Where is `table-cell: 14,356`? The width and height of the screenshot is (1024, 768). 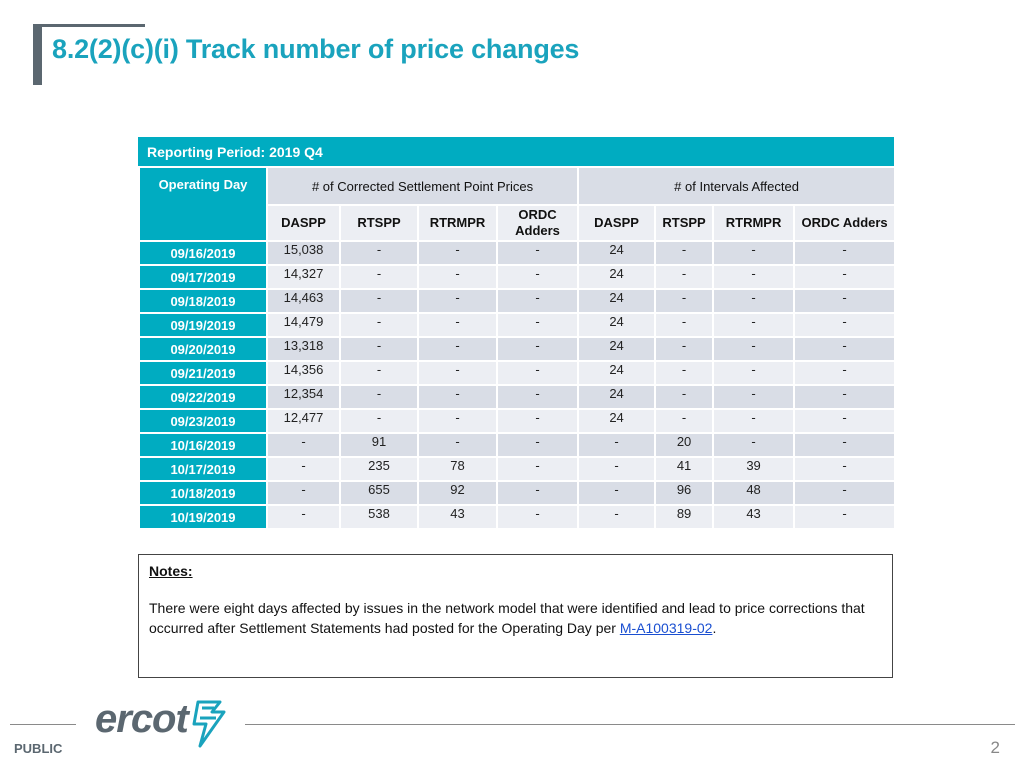 table-cell: 14,356 is located at coordinates (303, 373).